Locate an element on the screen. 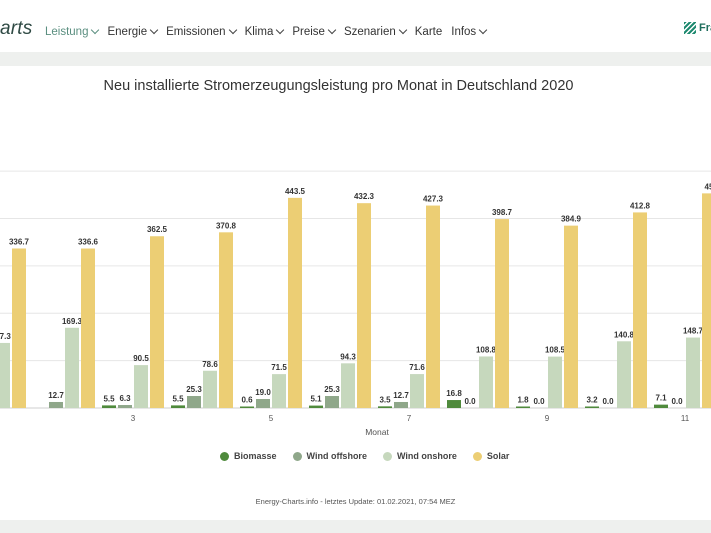 The image size is (711, 533). legend-item-wind-offshore: Wind offshore is located at coordinates (329, 456).